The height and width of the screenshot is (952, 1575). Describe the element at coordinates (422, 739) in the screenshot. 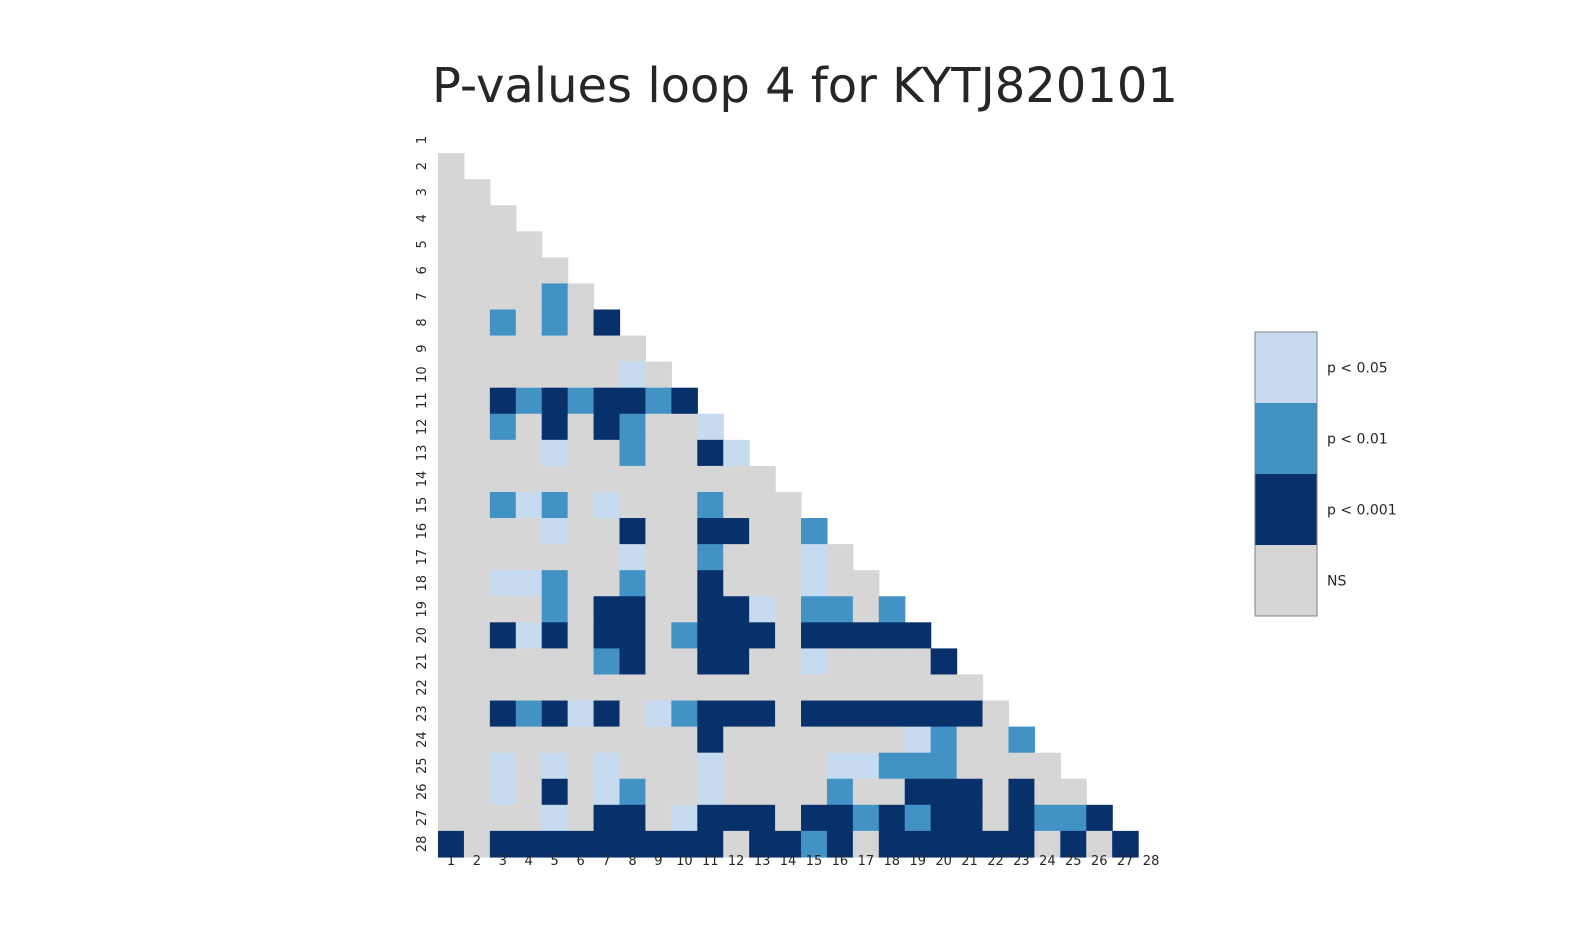

I see `y-tick-label: 24` at that location.